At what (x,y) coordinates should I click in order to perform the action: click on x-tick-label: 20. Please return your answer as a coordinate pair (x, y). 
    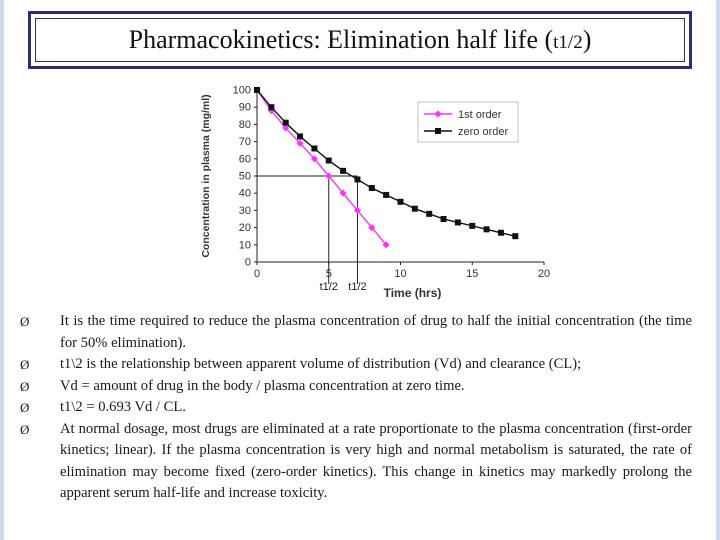
    Looking at the image, I should click on (544, 274).